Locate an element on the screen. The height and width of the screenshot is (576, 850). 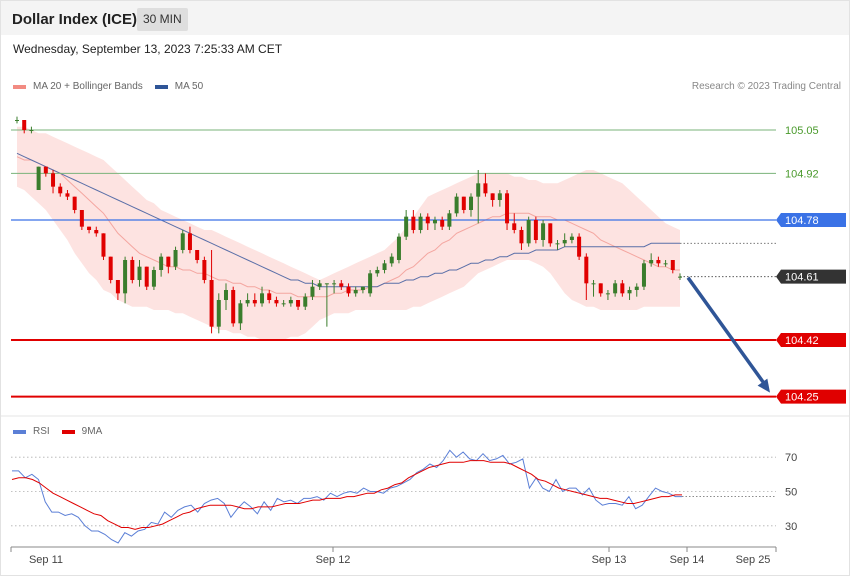
legend-item-9ma: 9MA is located at coordinates (82, 431).